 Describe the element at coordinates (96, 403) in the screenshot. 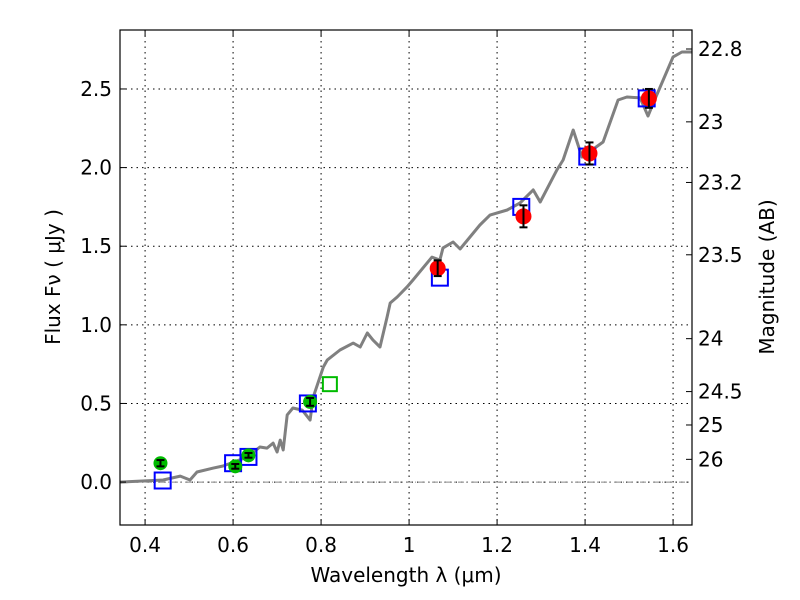

I see `y-tick-label: 0.5` at that location.